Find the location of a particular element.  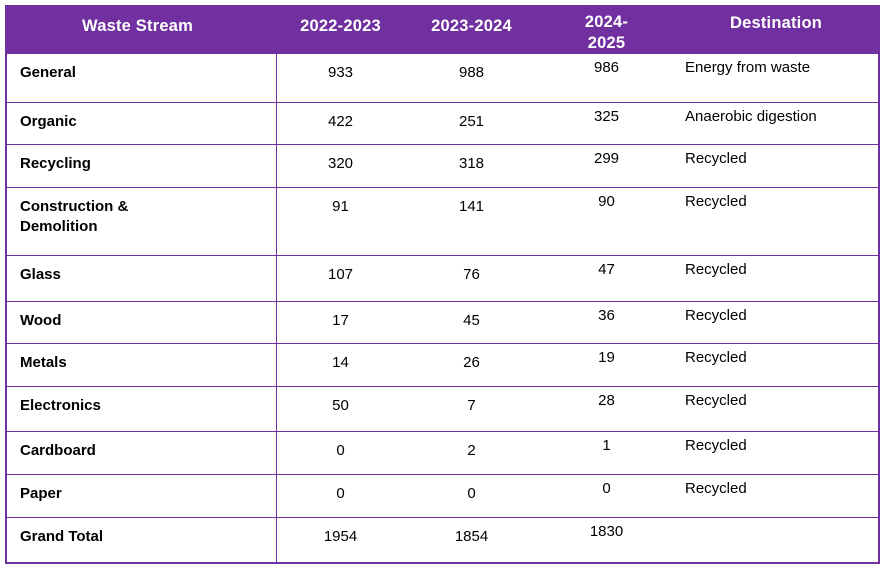

table-row: Paper 0 0 0 Recycled is located at coordinates (442, 496).